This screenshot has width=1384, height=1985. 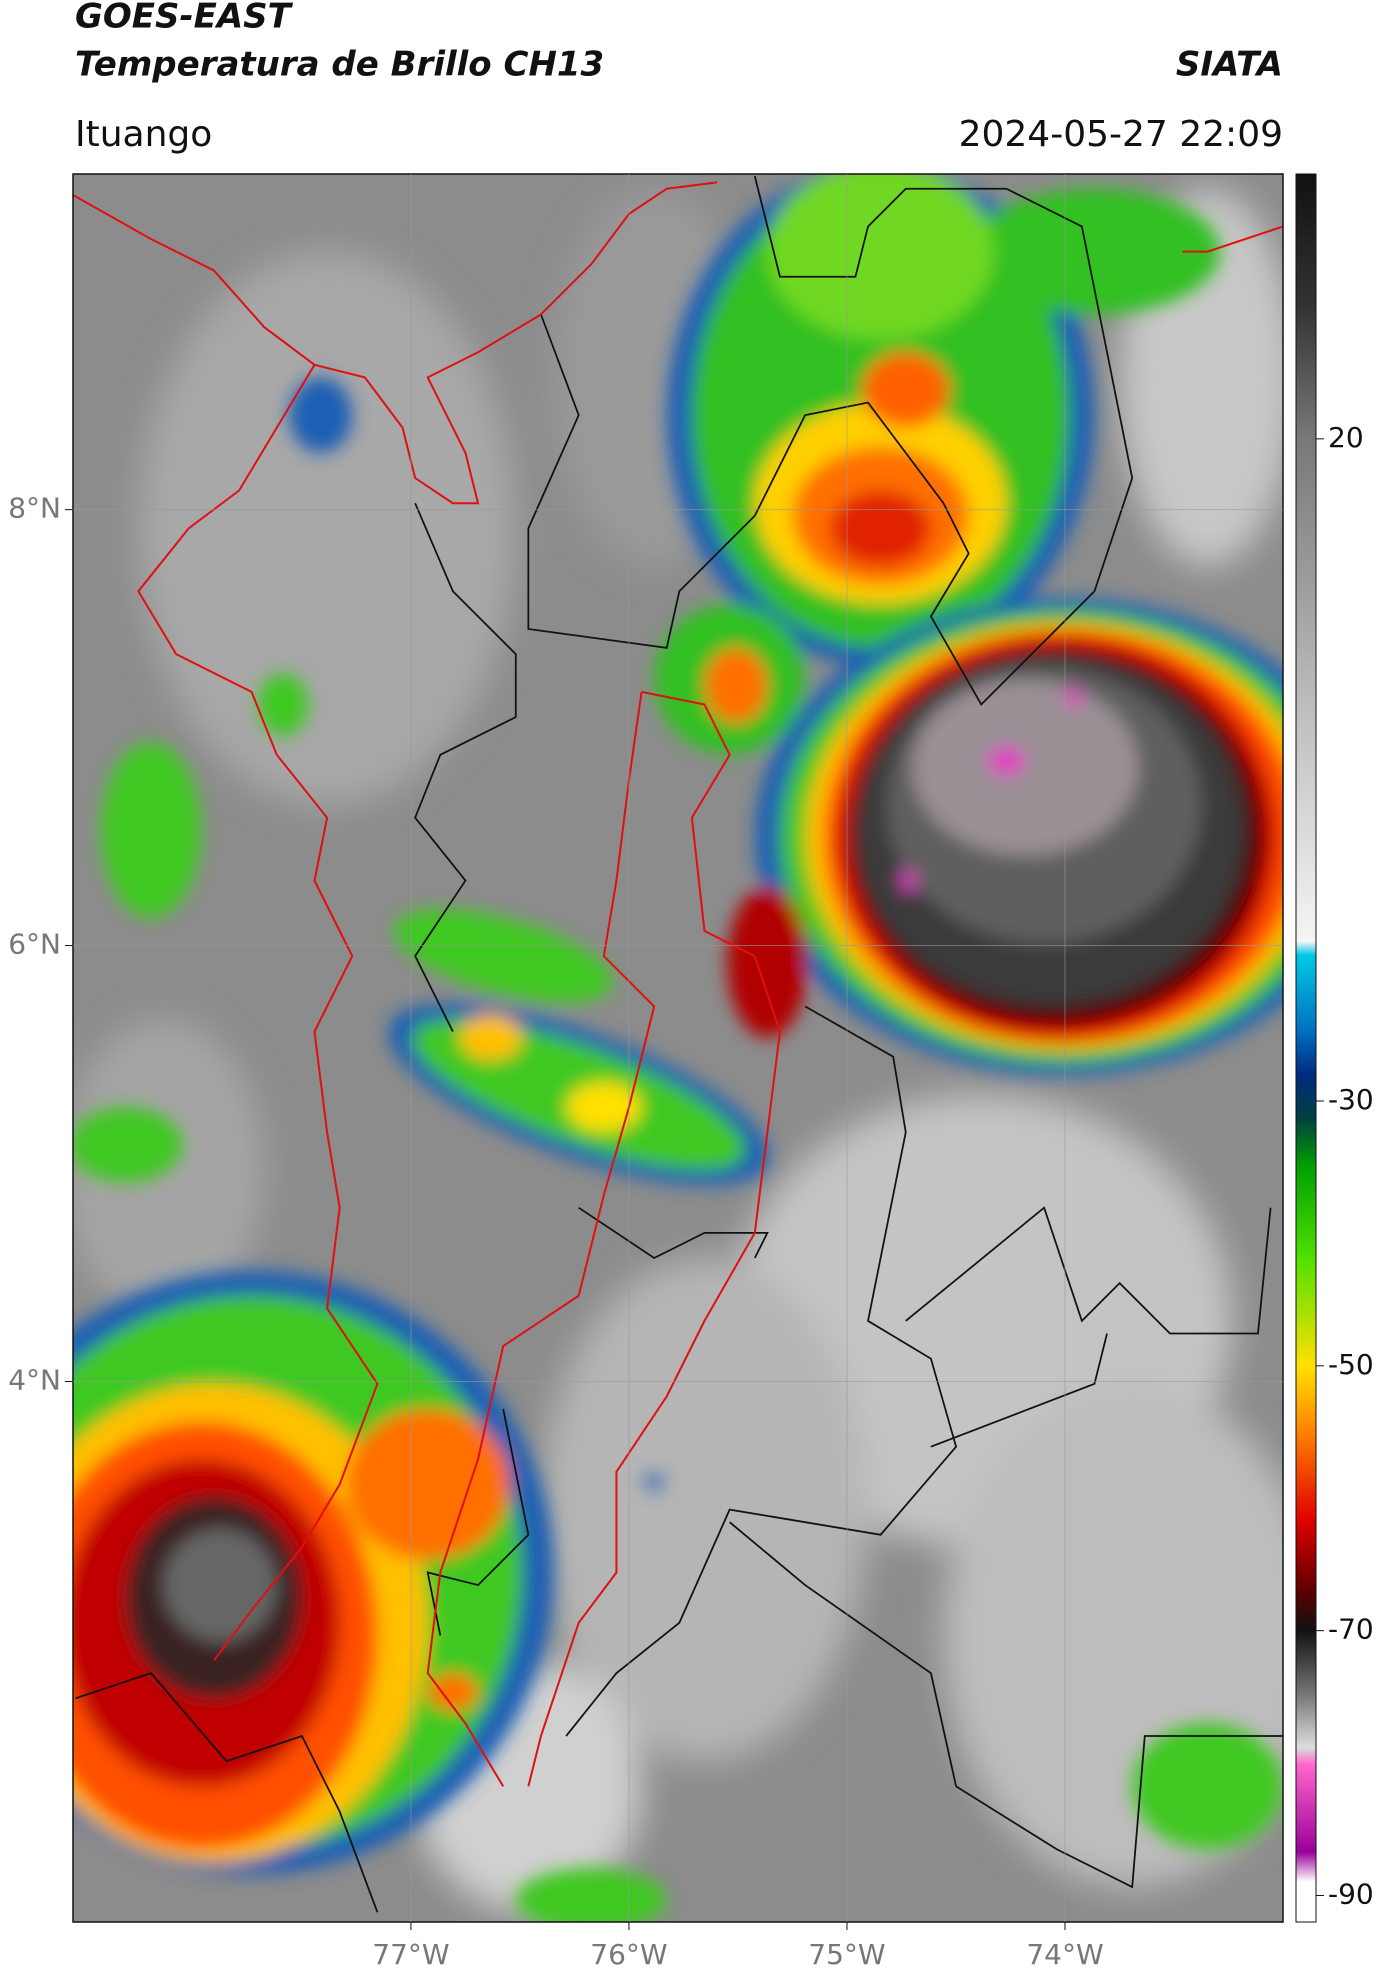 I want to click on y-tick-label: 6°N, so click(x=34, y=944).